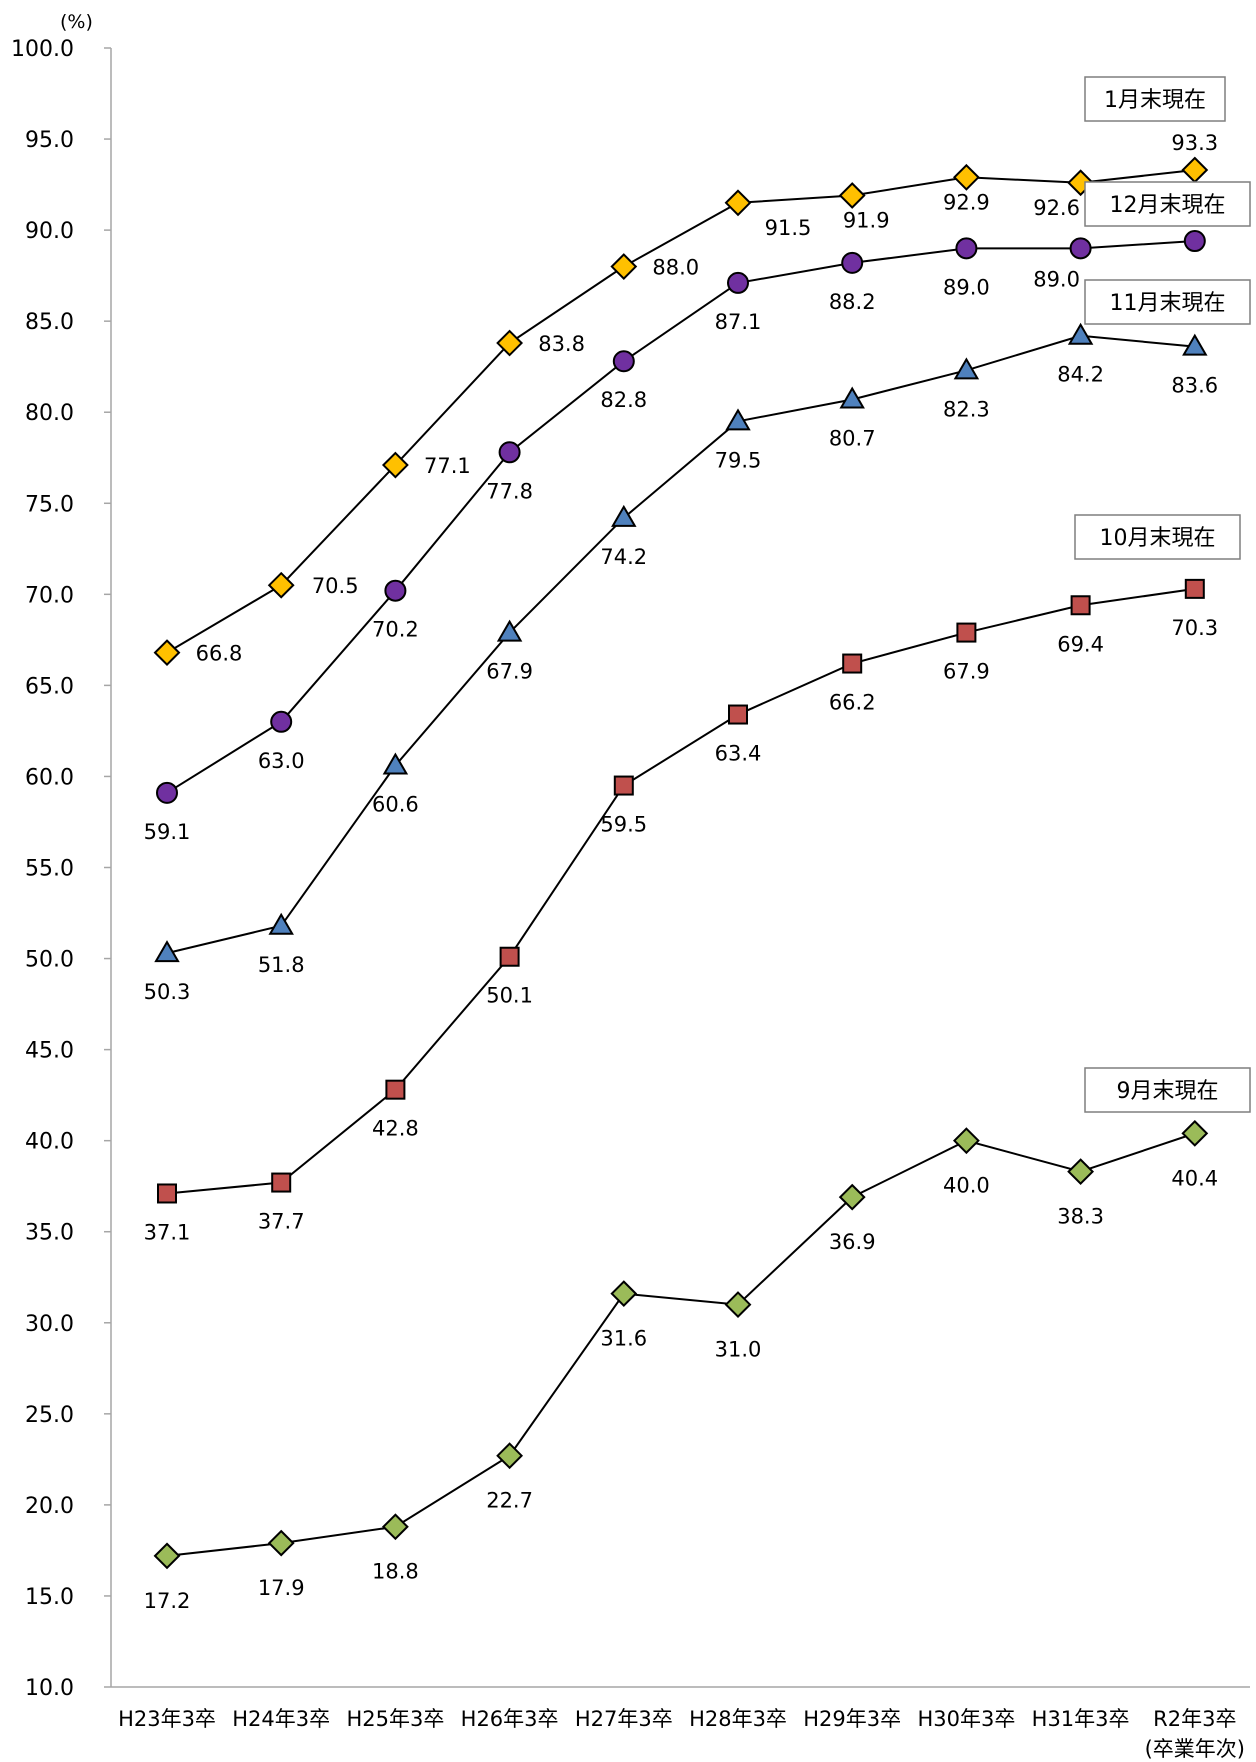 The width and height of the screenshot is (1256, 1762). What do you see at coordinates (966, 1719) in the screenshot?
I see `x-tick-label: H30年3卒` at bounding box center [966, 1719].